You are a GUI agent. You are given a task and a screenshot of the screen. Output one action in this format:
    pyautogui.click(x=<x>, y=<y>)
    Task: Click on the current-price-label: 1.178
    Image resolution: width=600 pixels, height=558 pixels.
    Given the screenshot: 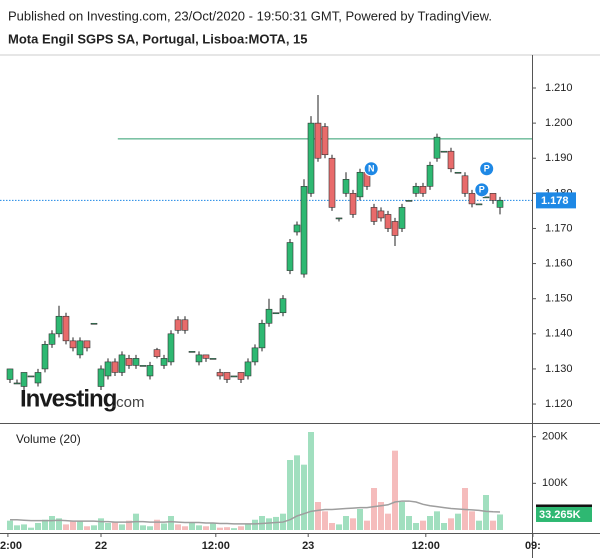 What is the action you would take?
    pyautogui.click(x=555, y=201)
    